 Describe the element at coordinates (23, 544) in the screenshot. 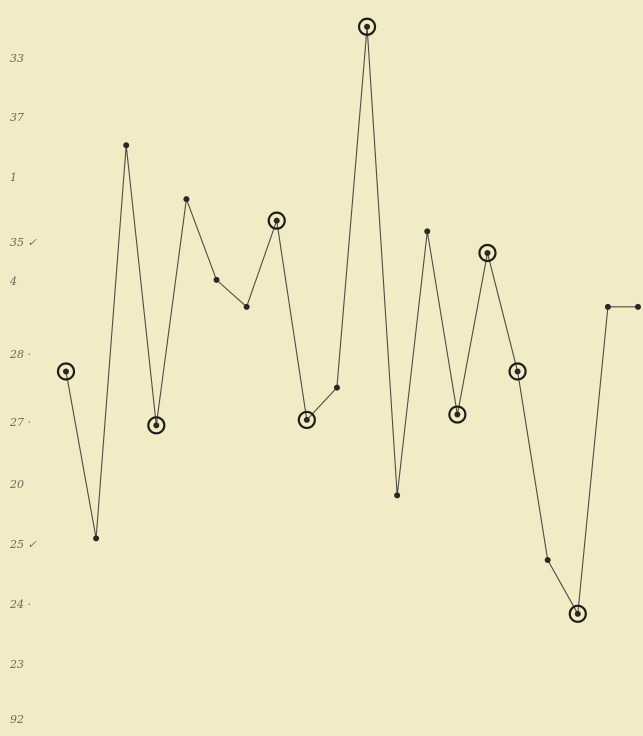

I see `y-tick-label-9: 25 ✓` at that location.